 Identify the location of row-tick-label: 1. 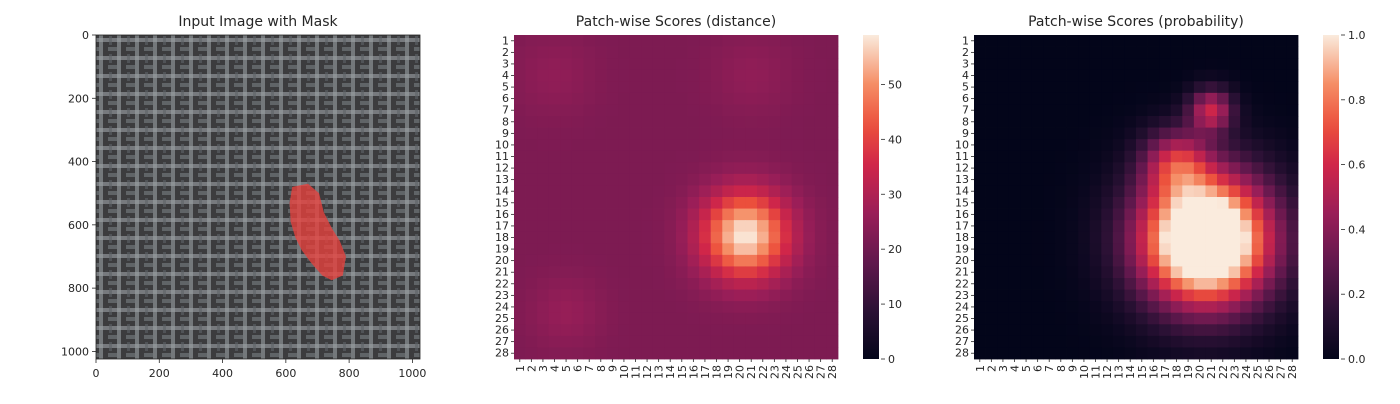
(505, 40).